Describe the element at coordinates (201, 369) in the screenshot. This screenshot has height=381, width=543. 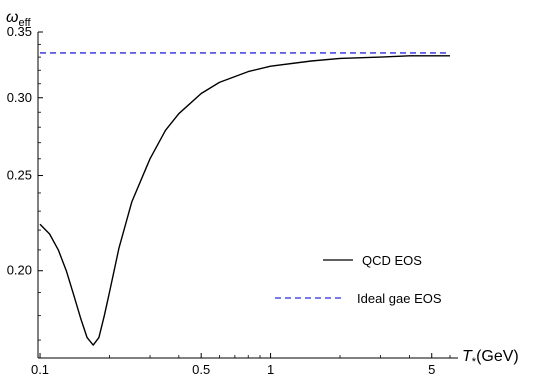
I see `x-tick-label: 0.5` at that location.